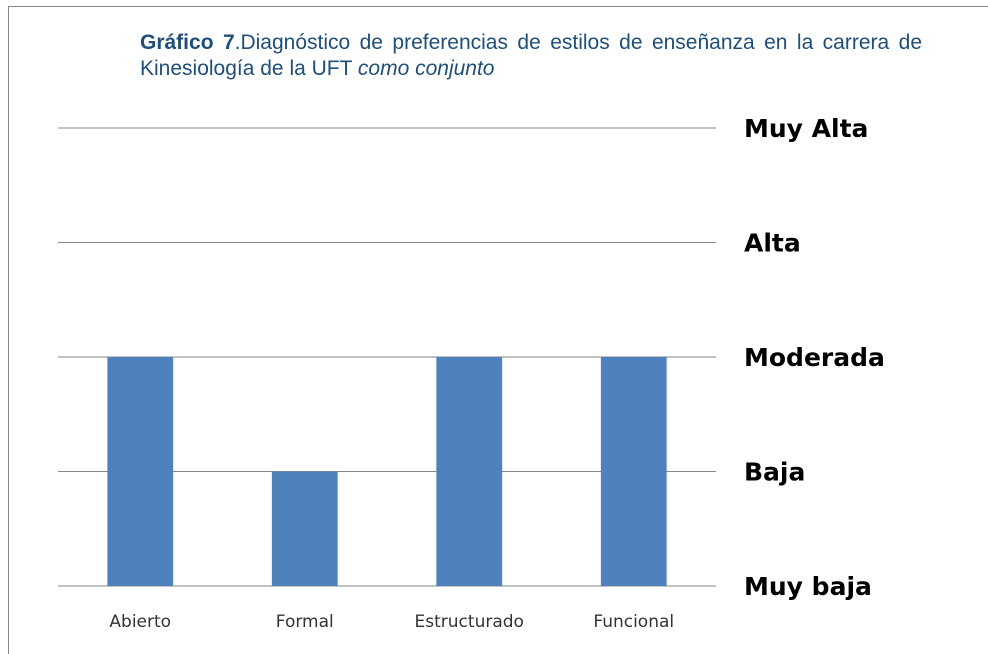  What do you see at coordinates (772, 243) in the screenshot?
I see `y-tick-label: Alta` at bounding box center [772, 243].